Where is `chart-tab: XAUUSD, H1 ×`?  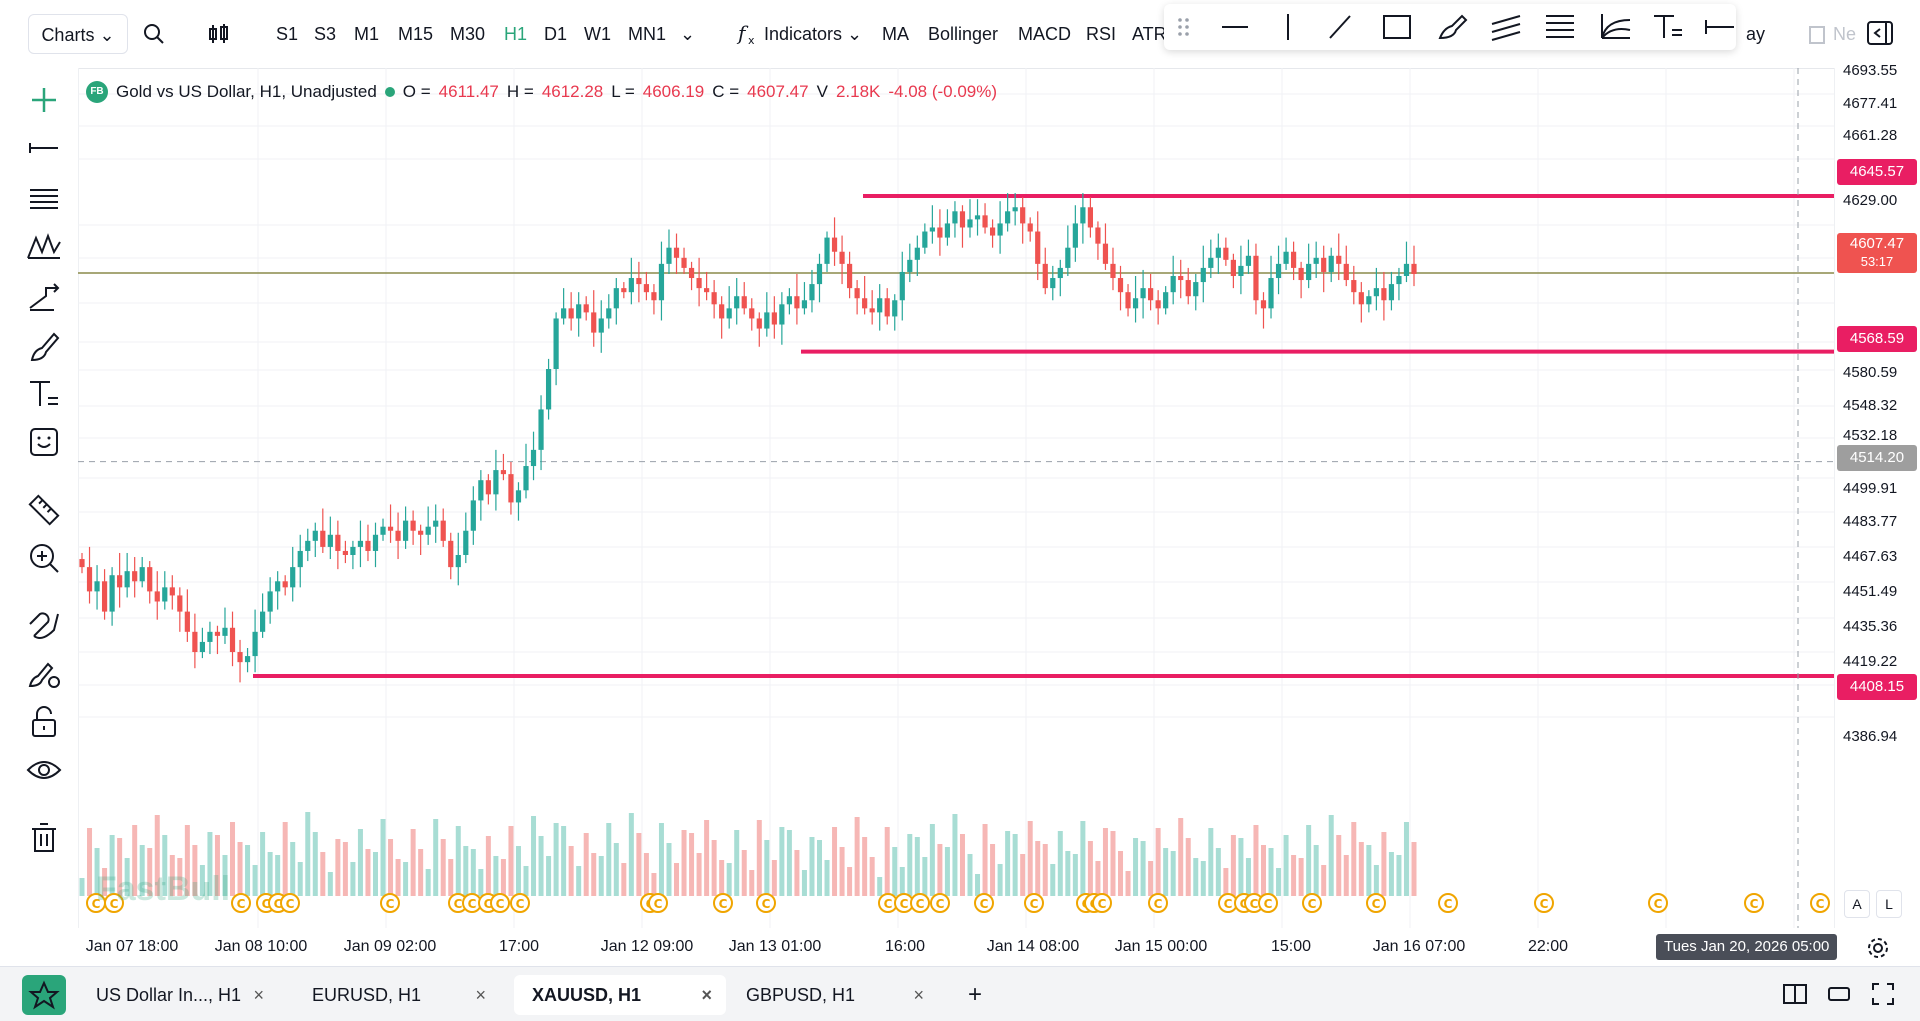
chart-tab: XAUUSD, H1 × is located at coordinates (620, 995).